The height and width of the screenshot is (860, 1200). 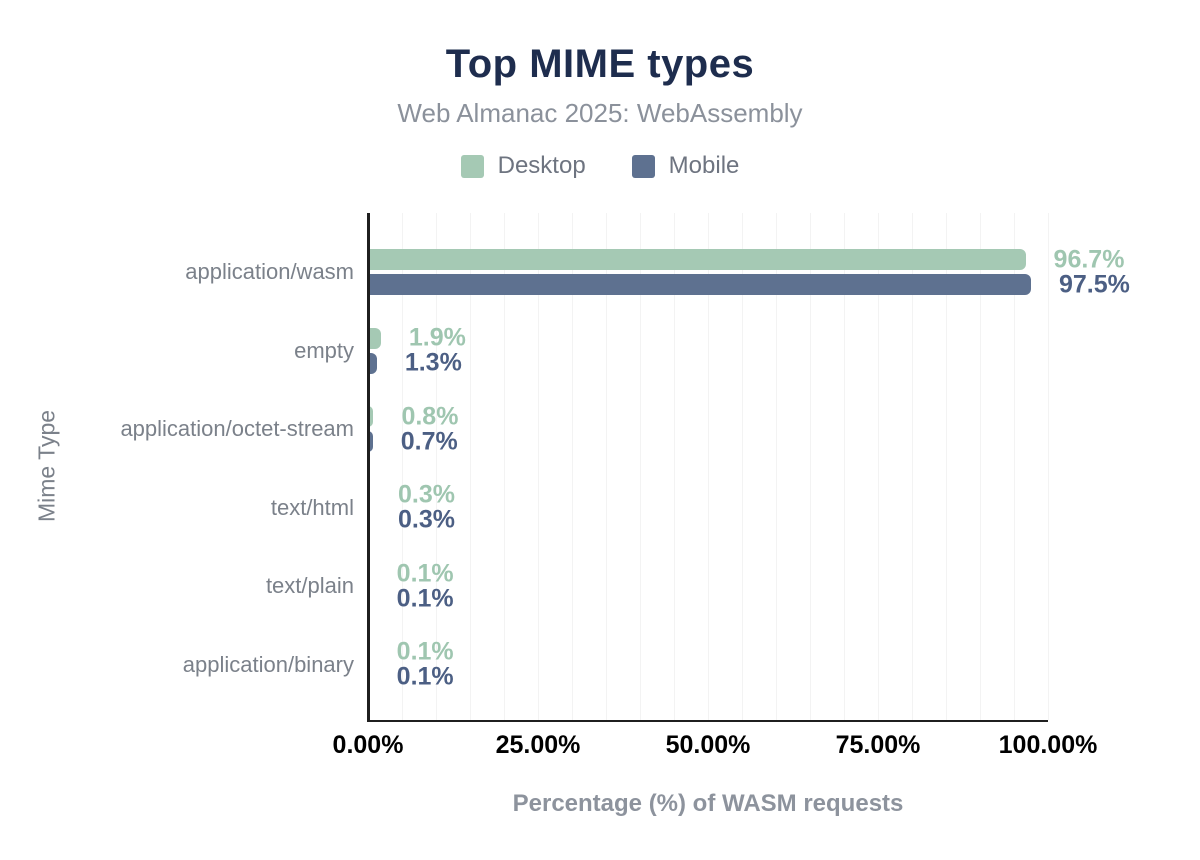 What do you see at coordinates (472, 166) in the screenshot?
I see `legend-swatch-desktop` at bounding box center [472, 166].